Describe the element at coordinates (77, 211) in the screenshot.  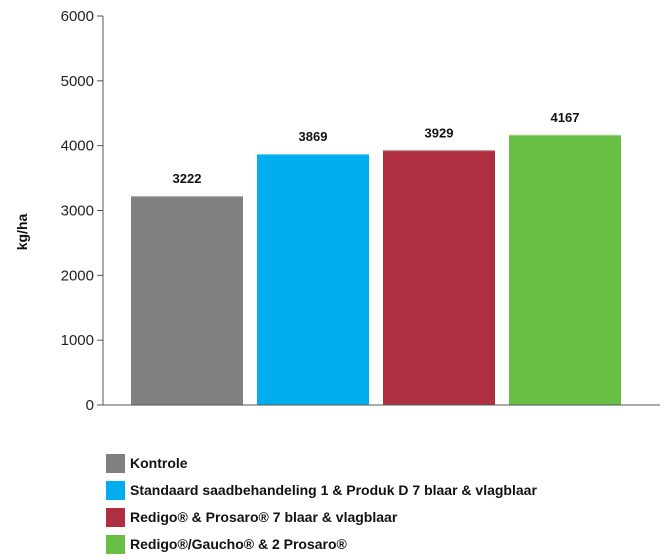
I see `y-tick-label: 3000` at that location.